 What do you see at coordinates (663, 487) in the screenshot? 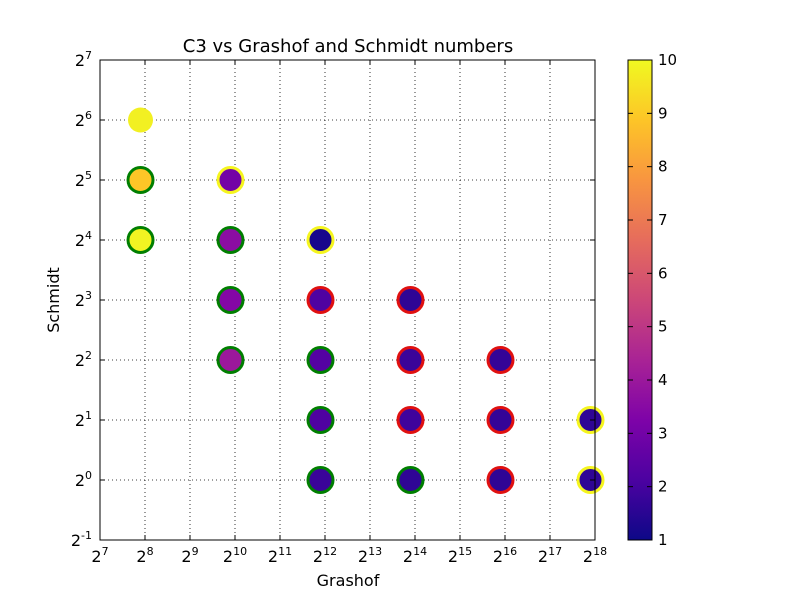
I see `colorbar-tick-label: 2` at bounding box center [663, 487].